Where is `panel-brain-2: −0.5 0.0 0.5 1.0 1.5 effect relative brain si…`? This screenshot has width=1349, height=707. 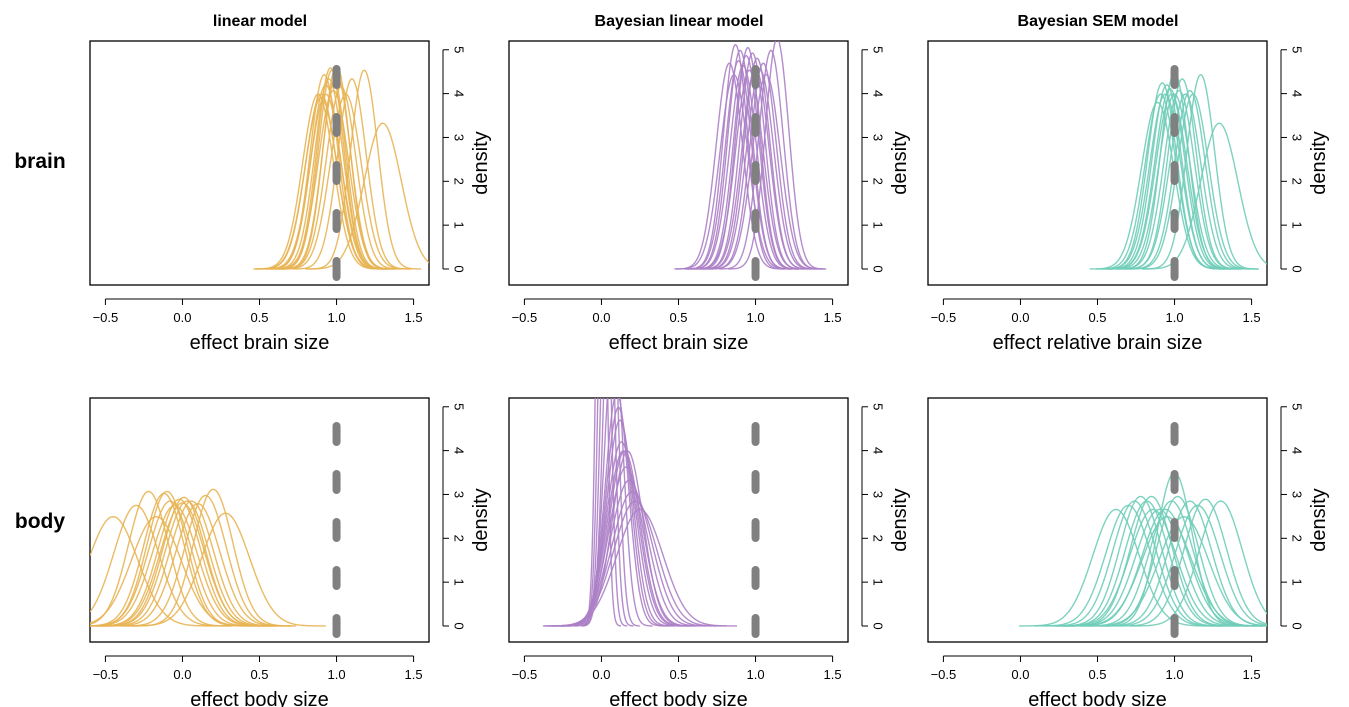
panel-brain-2: −0.5 0.0 0.5 1.0 1.5 effect relative brain si… is located at coordinates (1128, 197).